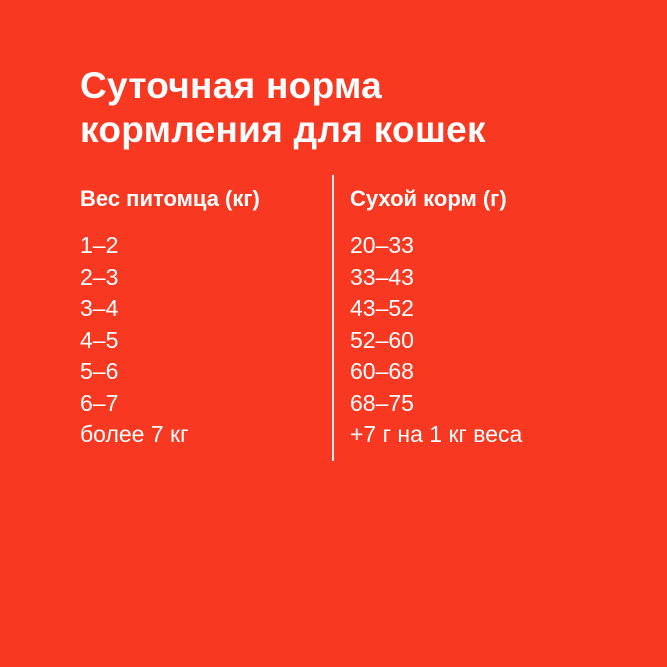  Describe the element at coordinates (283, 108) in the screenshot. I see `page-title: Суточная норма кормления для кошек` at that location.